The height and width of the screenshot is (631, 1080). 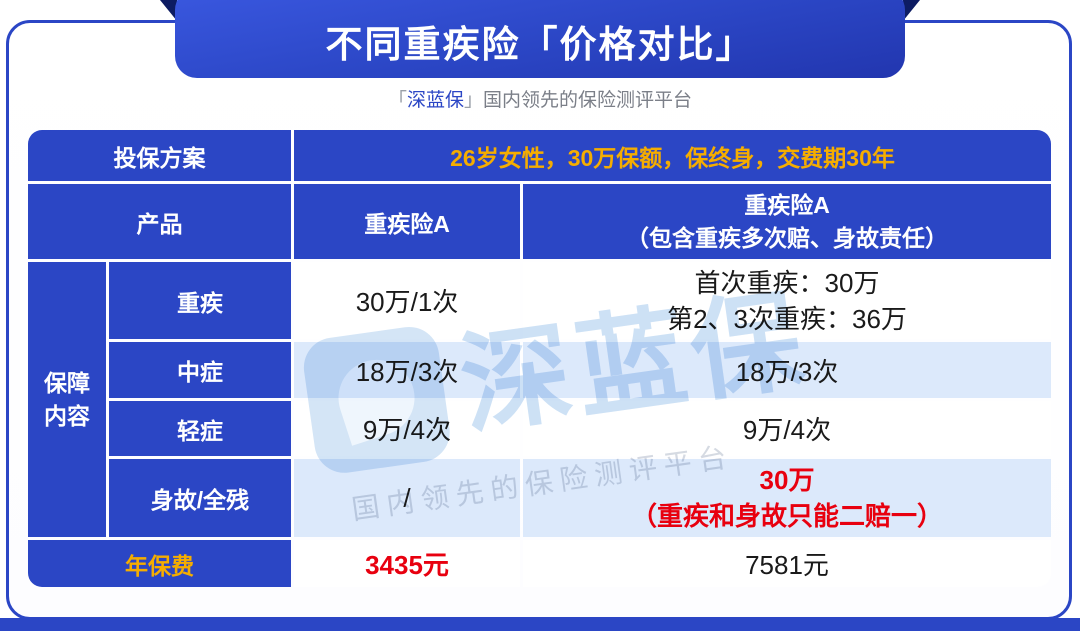 I want to click on brand-tagline: 国内领先的保险测评平台, so click(x=588, y=100).